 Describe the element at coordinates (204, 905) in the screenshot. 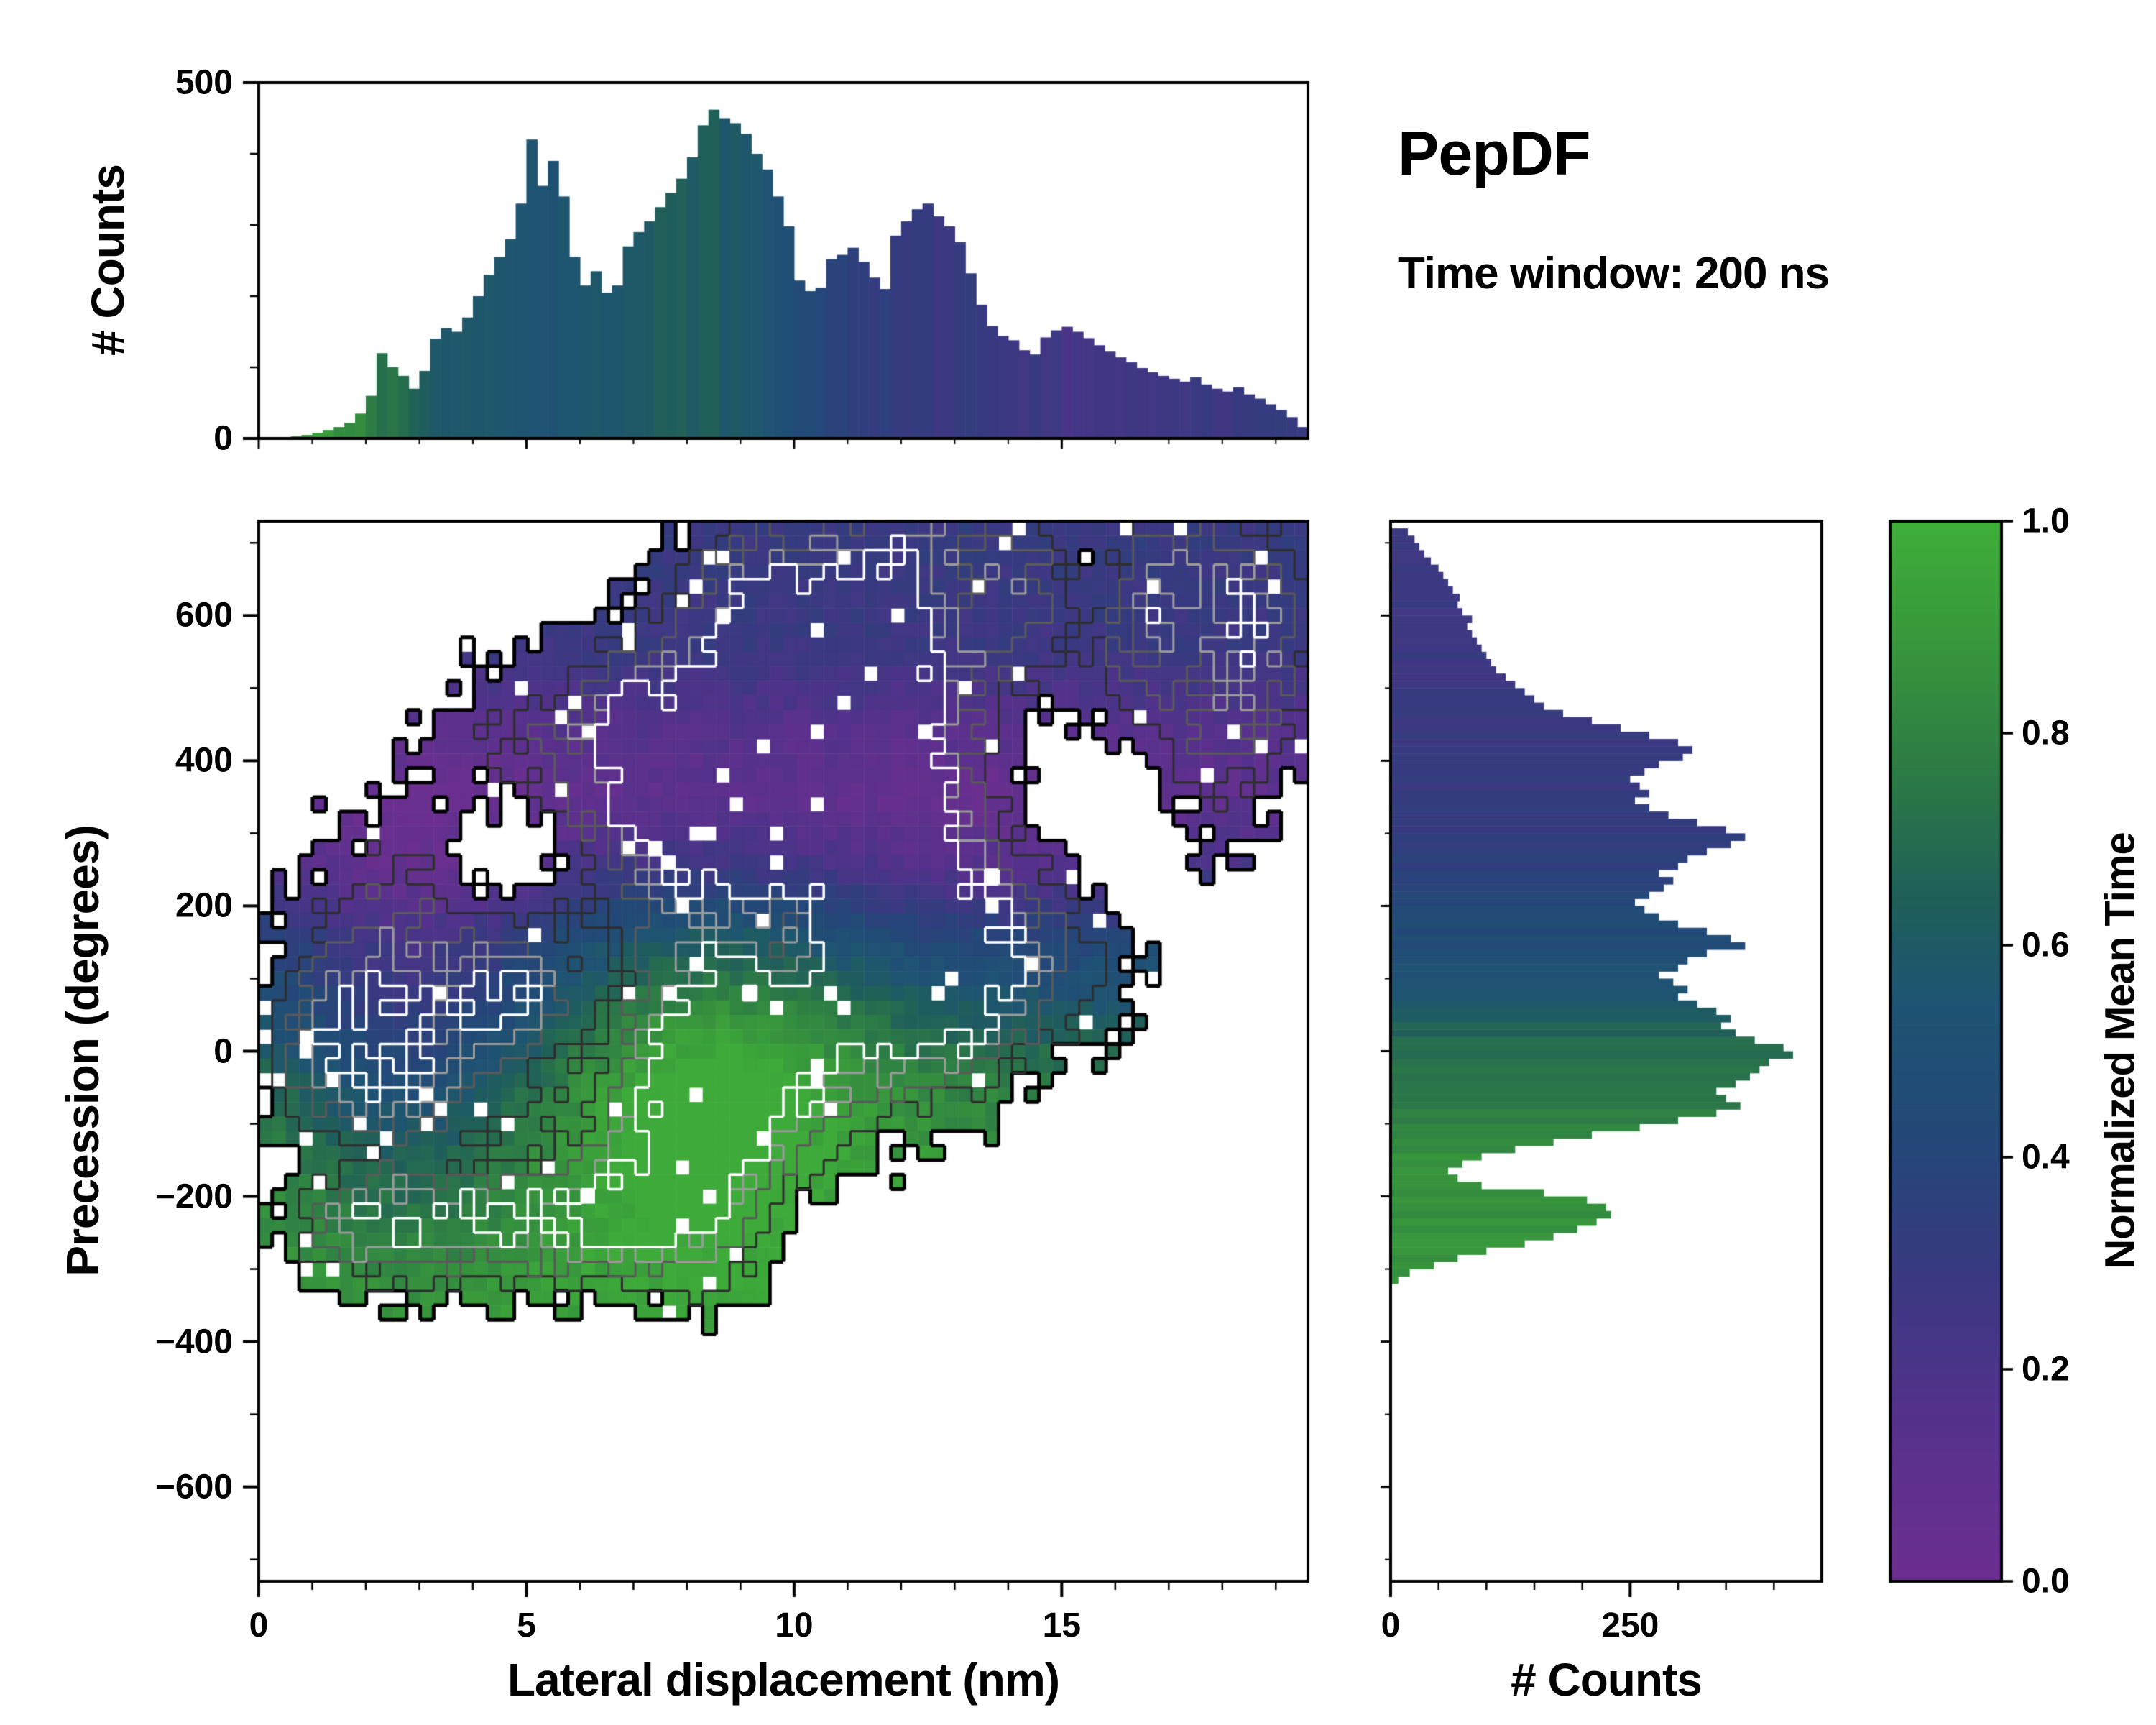

I see `main-y-tick-label: 200` at that location.